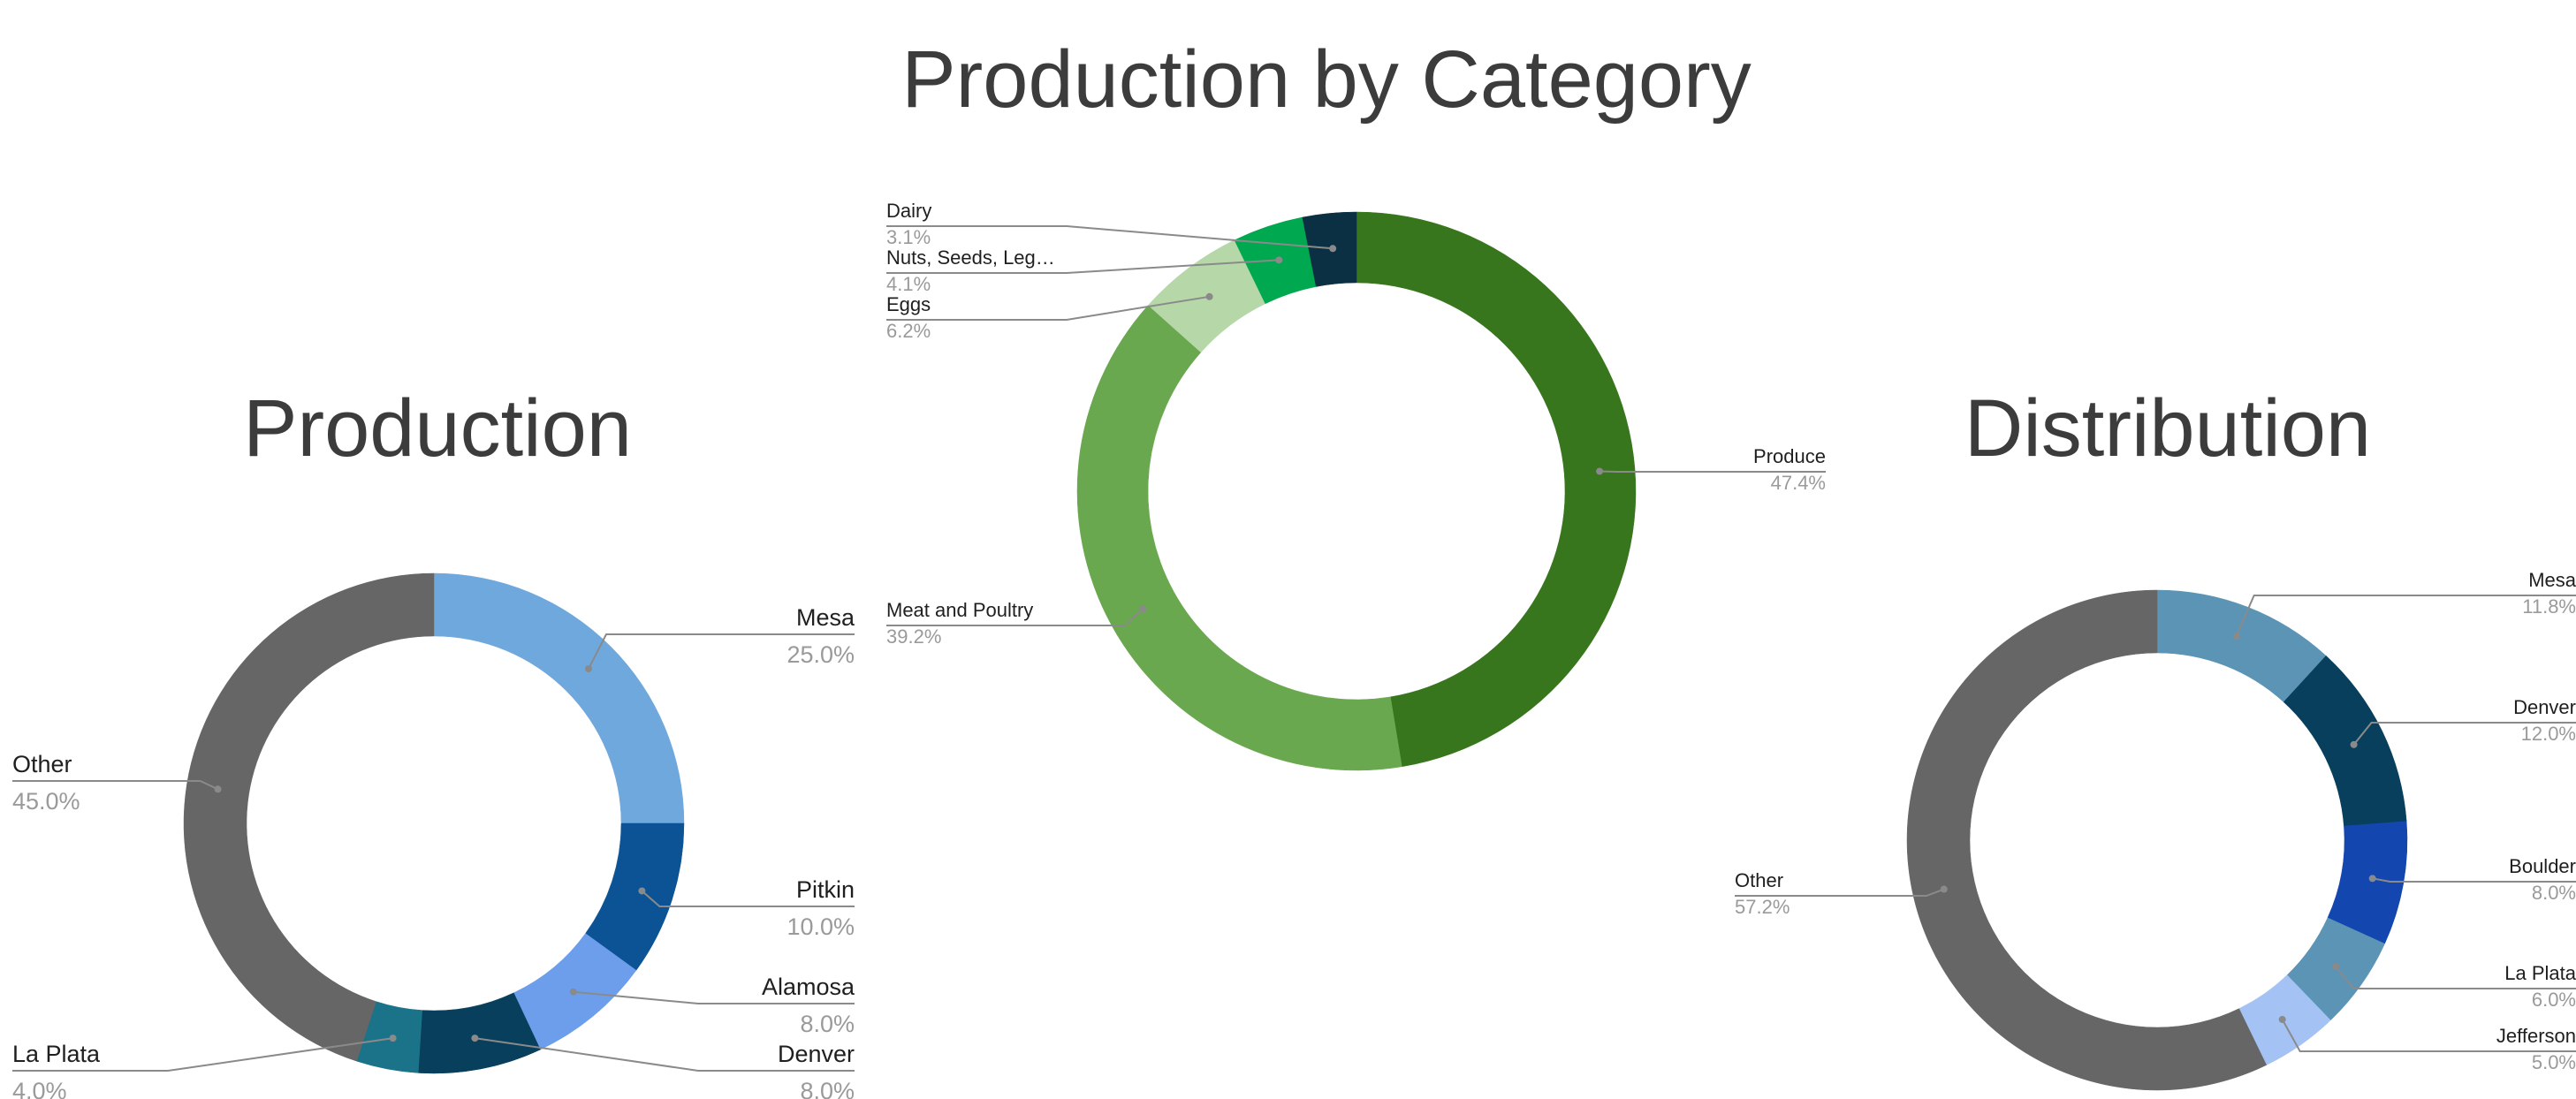 This screenshot has height=1099, width=2576. Describe the element at coordinates (909, 284) in the screenshot. I see `category-nuts-seeds-leg-percent-label: 4.1%` at that location.